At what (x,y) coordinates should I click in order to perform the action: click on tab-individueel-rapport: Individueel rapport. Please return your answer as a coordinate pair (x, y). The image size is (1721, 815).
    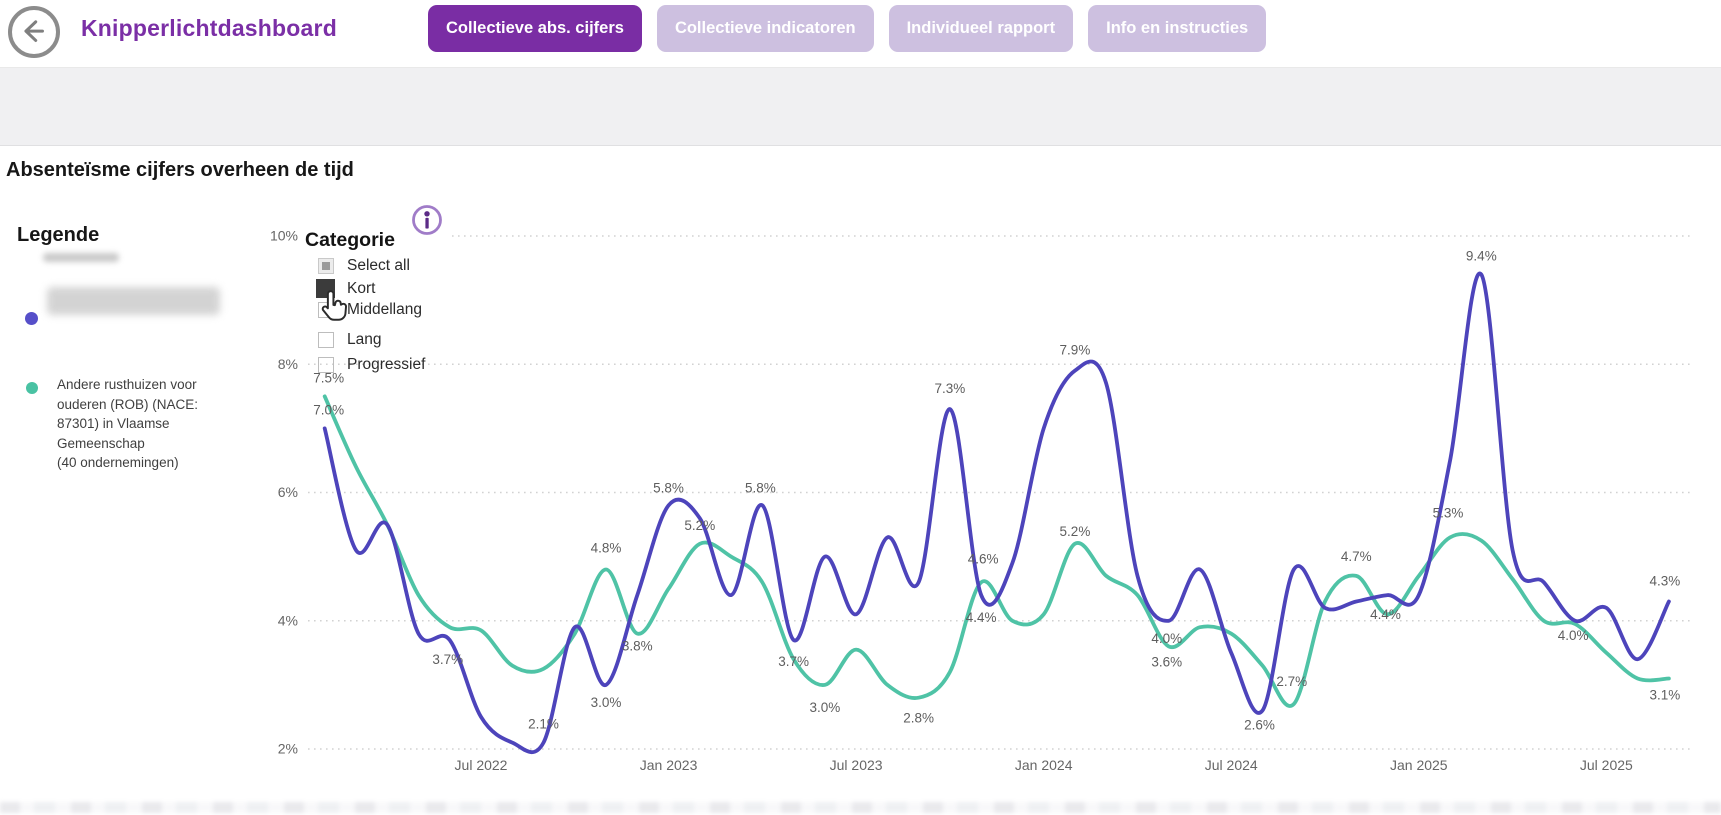
    Looking at the image, I should click on (981, 28).